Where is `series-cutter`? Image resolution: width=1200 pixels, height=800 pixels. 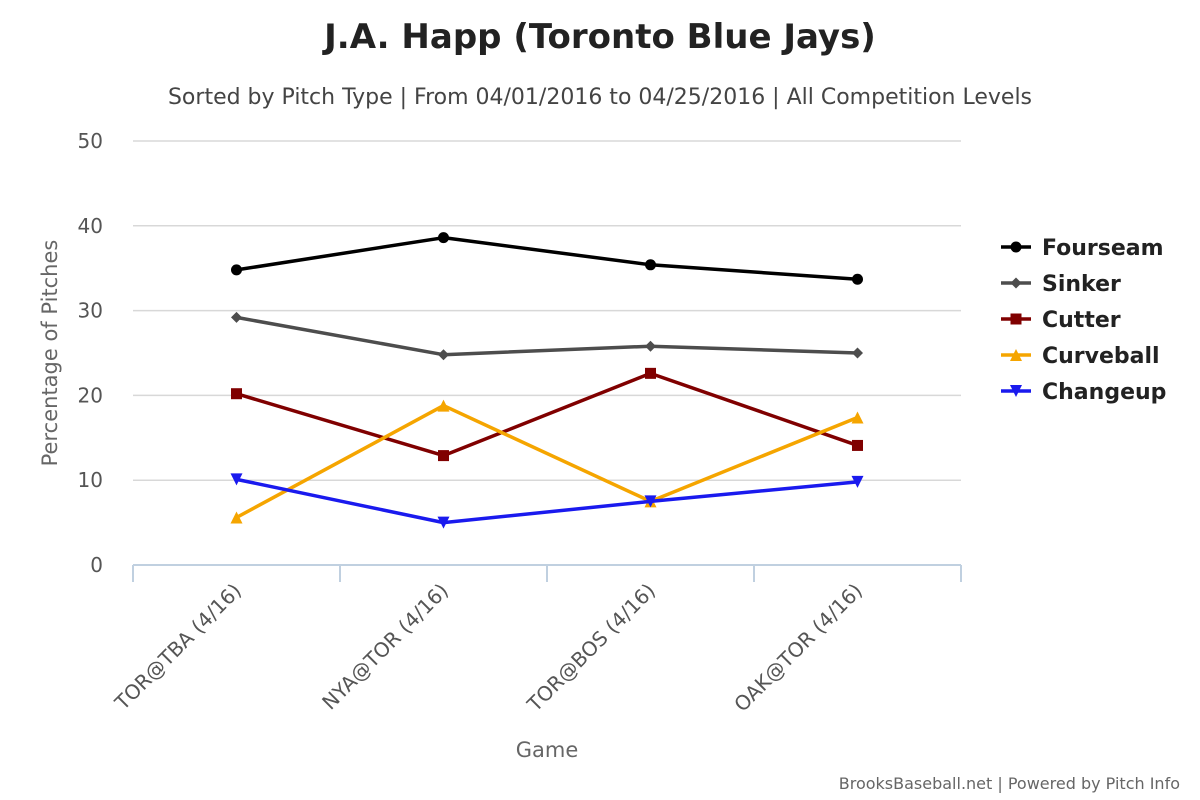 series-cutter is located at coordinates (547, 414).